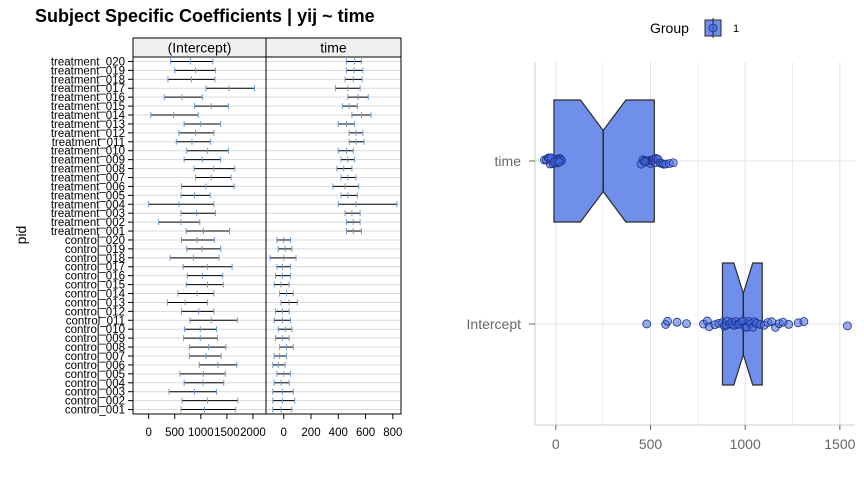  Describe the element at coordinates (88, 134) in the screenshot. I see `y-tick-label: treatment_012` at that location.